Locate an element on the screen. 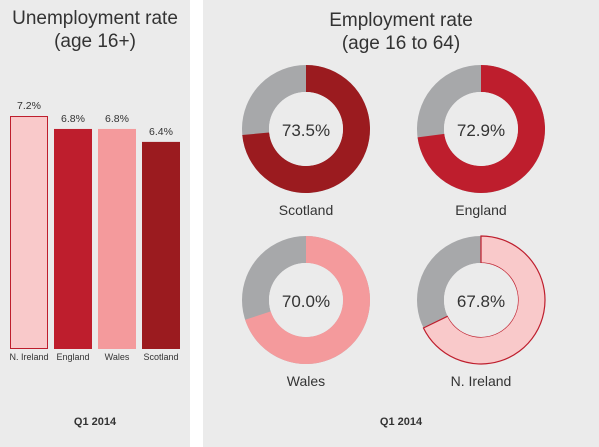  unemployment-title-line1: Unemployment rate is located at coordinates (95, 18).